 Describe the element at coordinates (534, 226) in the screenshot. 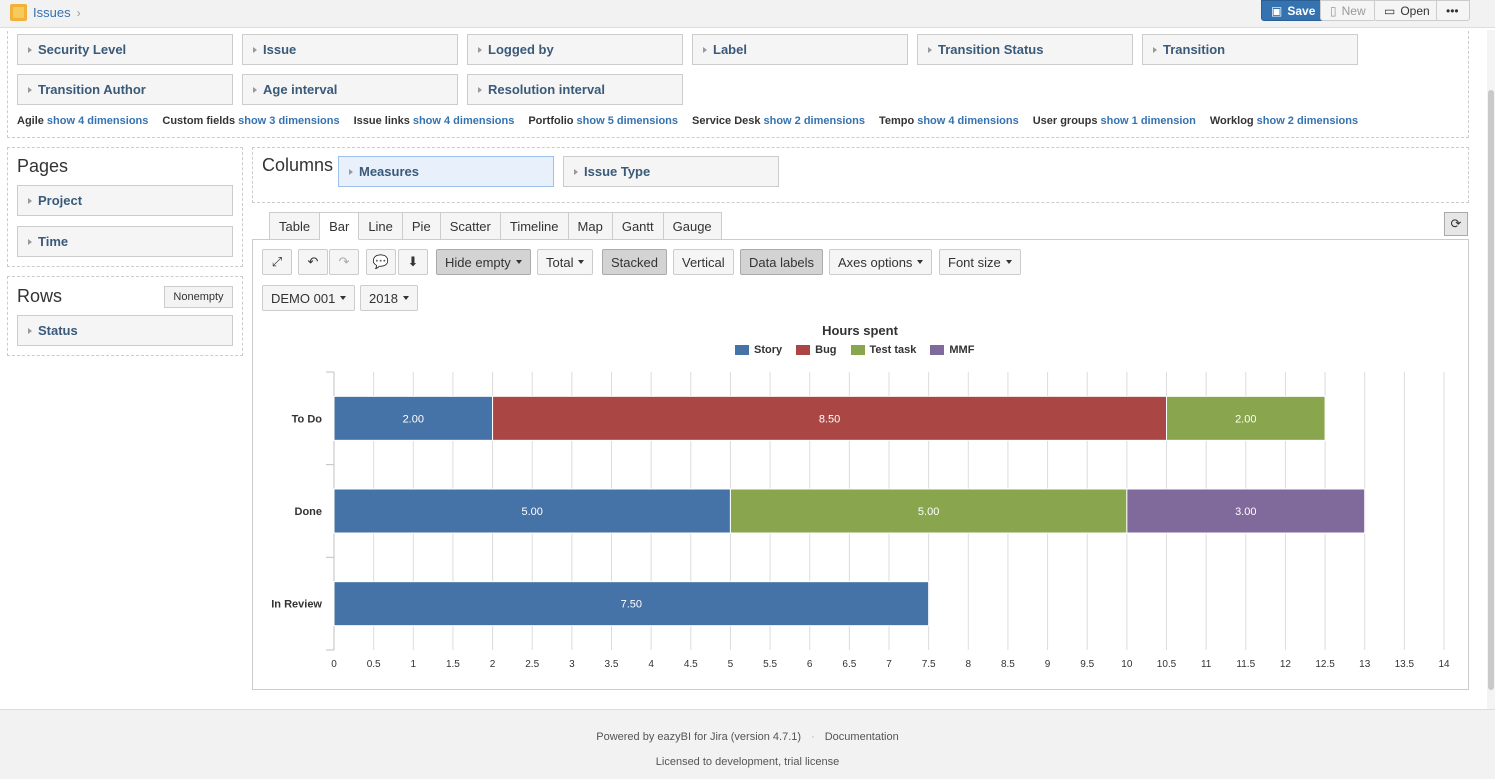

I see `tab-timeline: Timeline` at that location.